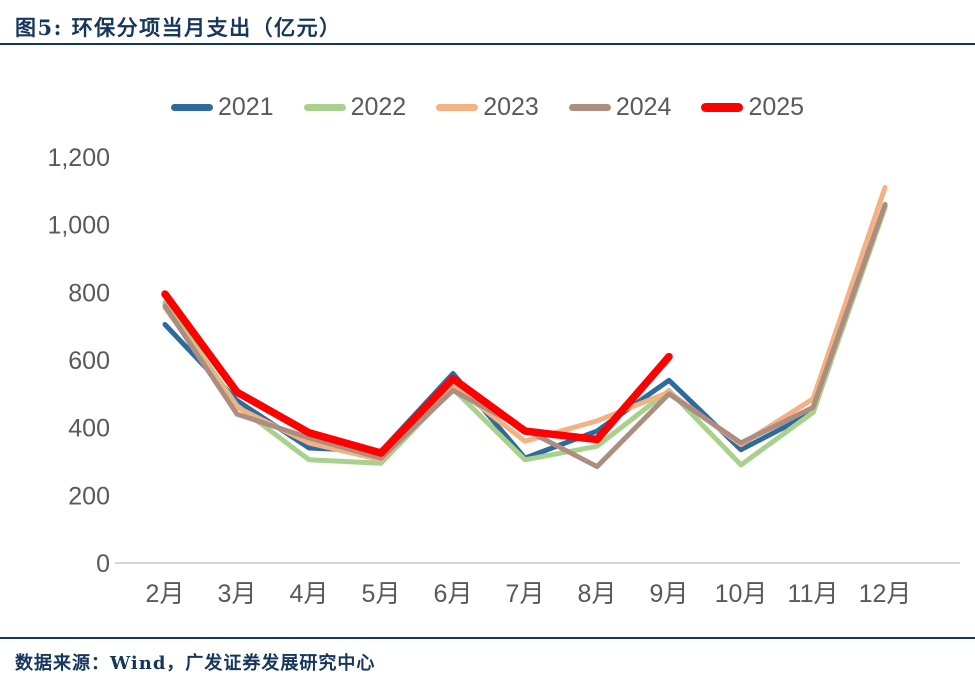 This screenshot has height=690, width=975. Describe the element at coordinates (776, 107) in the screenshot. I see `legend-label: 2025` at that location.